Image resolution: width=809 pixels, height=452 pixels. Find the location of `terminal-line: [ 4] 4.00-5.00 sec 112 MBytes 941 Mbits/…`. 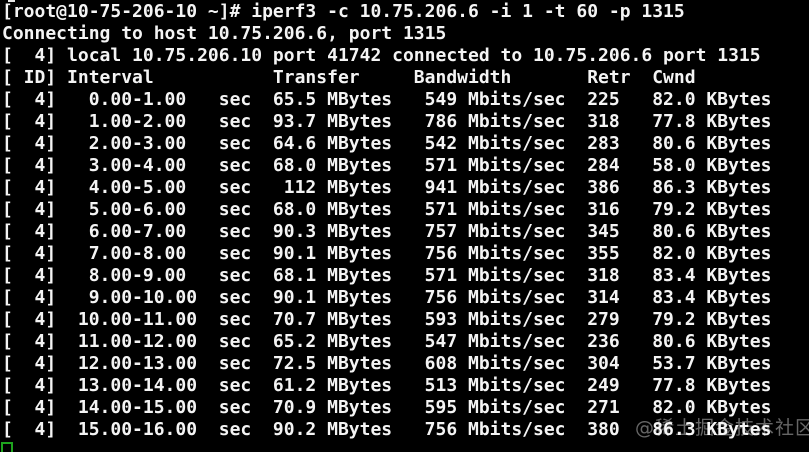

terminal-line: [ 4] 4.00-5.00 sec 112 MBytes 941 Mbits/… is located at coordinates (387, 187).